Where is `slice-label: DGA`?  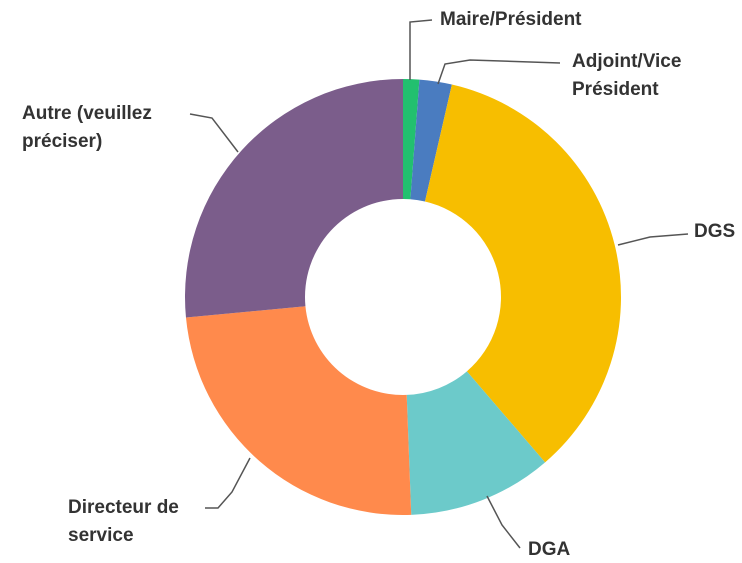
slice-label: DGA is located at coordinates (549, 549).